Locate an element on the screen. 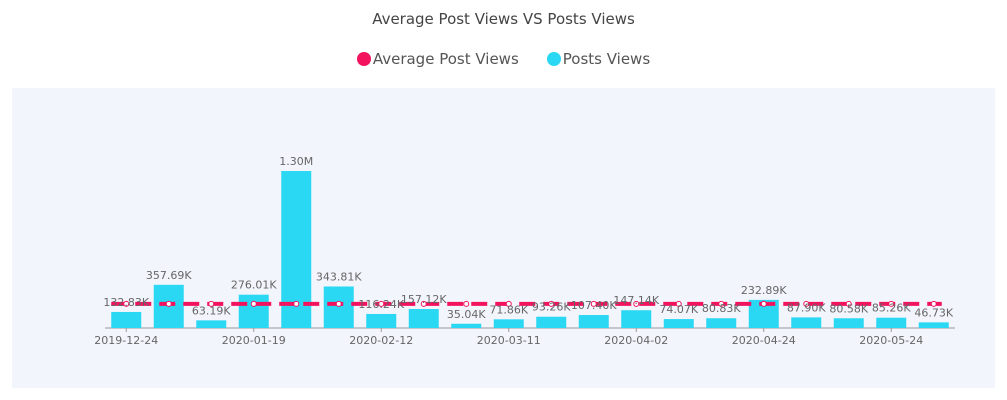 Image resolution: width=1007 pixels, height=400 pixels. x-tick-label: 2020-02-12 is located at coordinates (381, 340).